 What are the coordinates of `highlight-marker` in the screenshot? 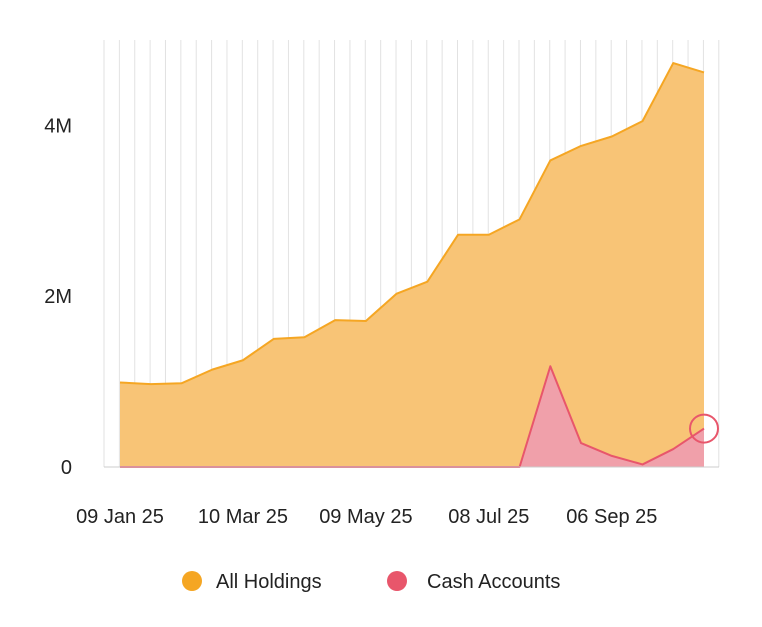 It's located at (704, 428).